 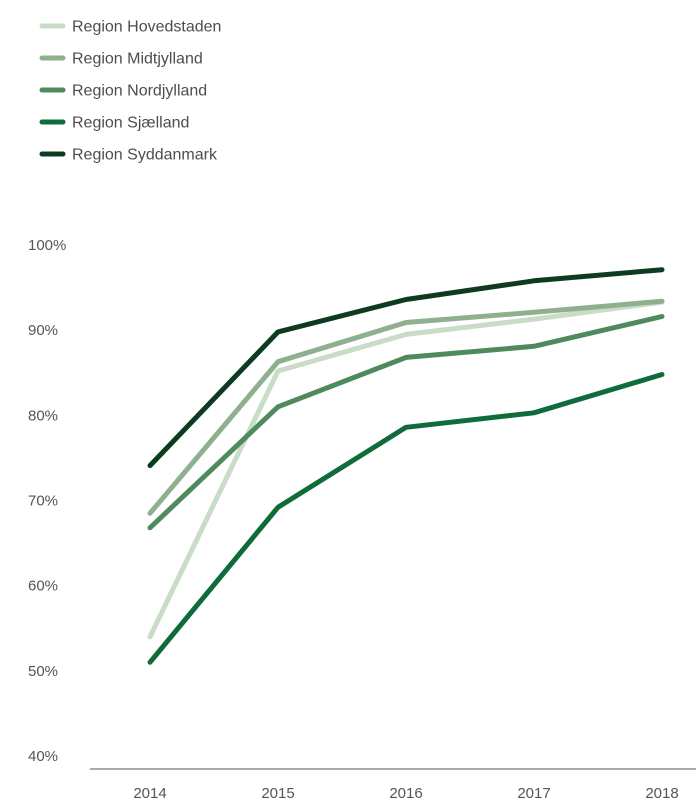 What do you see at coordinates (43, 671) in the screenshot?
I see `y-tick-label: 50%` at bounding box center [43, 671].